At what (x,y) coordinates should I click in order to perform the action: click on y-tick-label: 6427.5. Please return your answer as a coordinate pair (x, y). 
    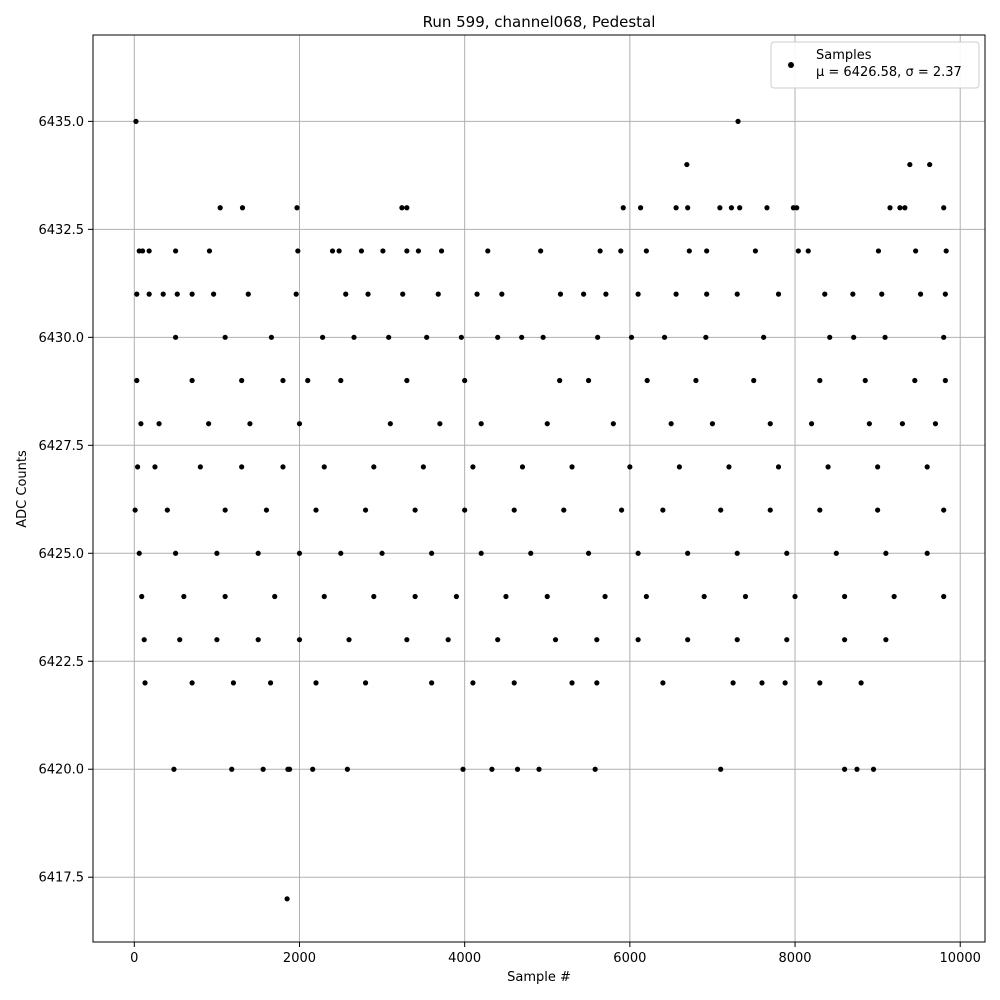
    Looking at the image, I should click on (62, 446).